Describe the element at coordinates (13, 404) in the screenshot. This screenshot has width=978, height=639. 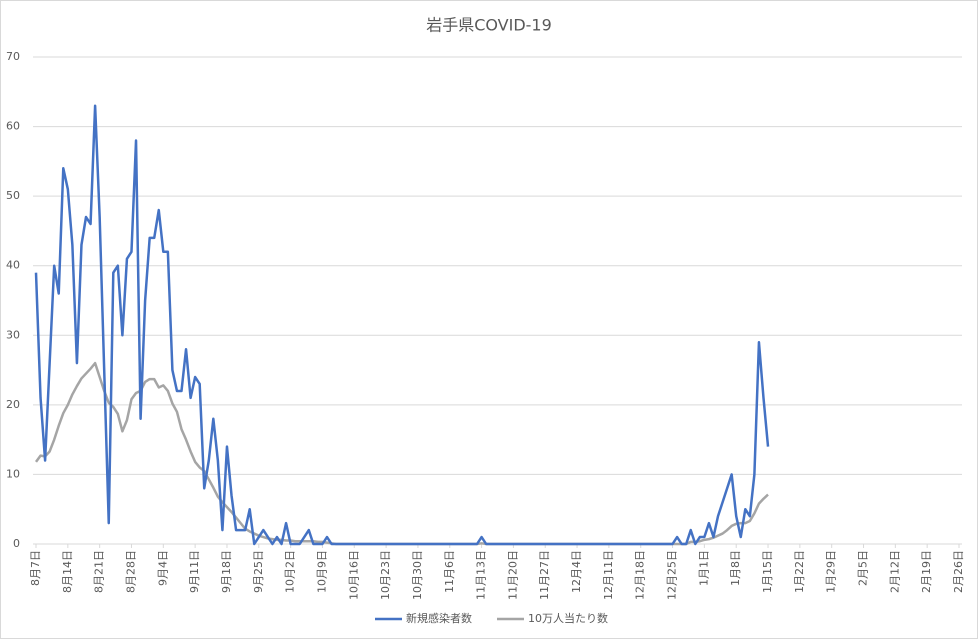
I see `y-tick-label: 20` at that location.